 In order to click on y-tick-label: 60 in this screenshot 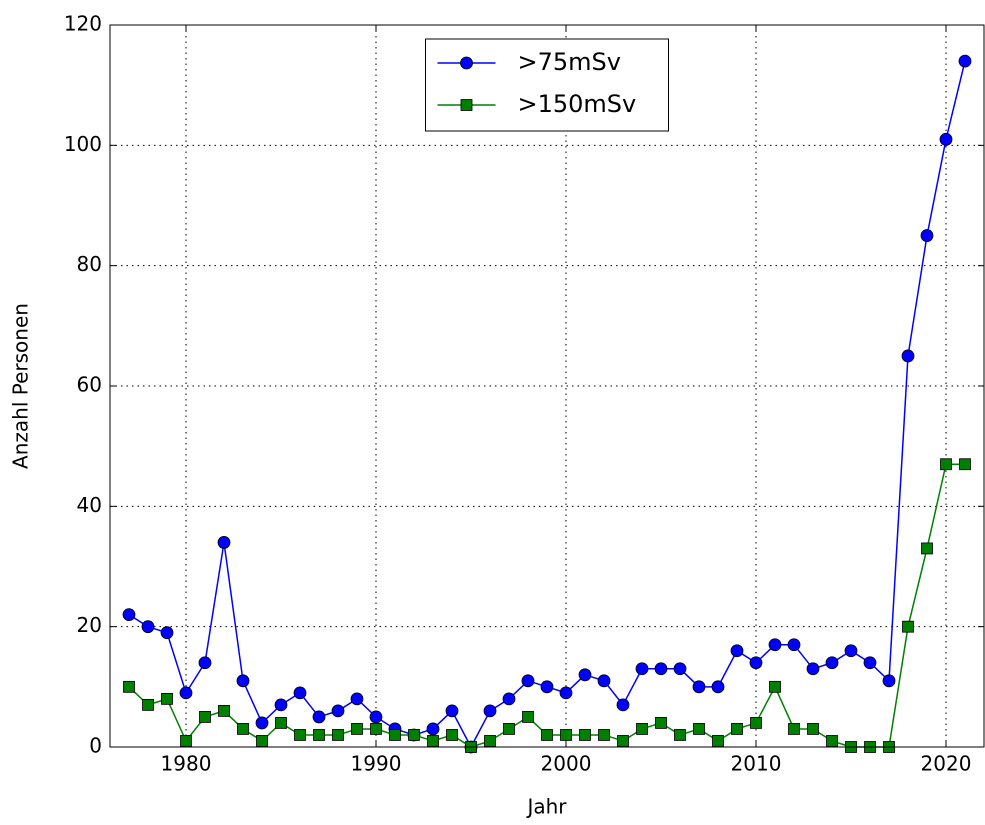, I will do `click(89, 385)`.